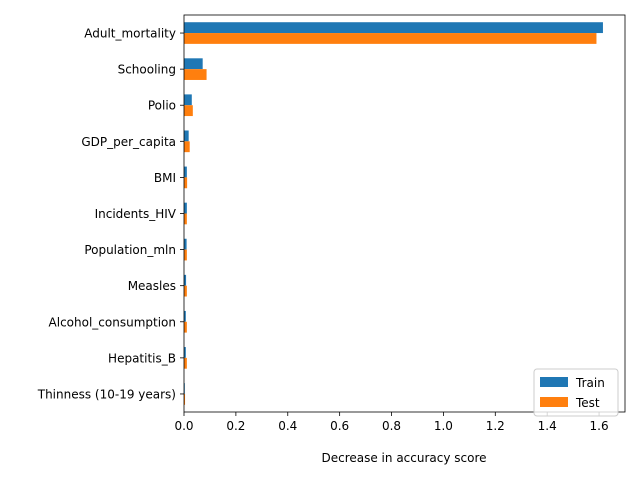 The image size is (640, 484). What do you see at coordinates (599, 426) in the screenshot?
I see `x-tick-label: 1.6` at bounding box center [599, 426].